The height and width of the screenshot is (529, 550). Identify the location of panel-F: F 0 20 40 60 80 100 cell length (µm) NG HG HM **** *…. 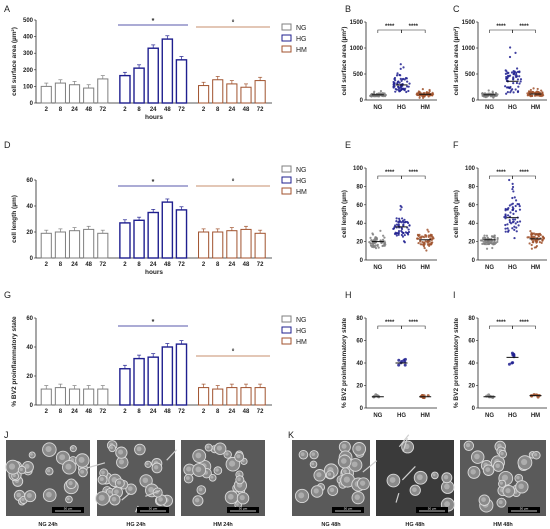
(500, 205).